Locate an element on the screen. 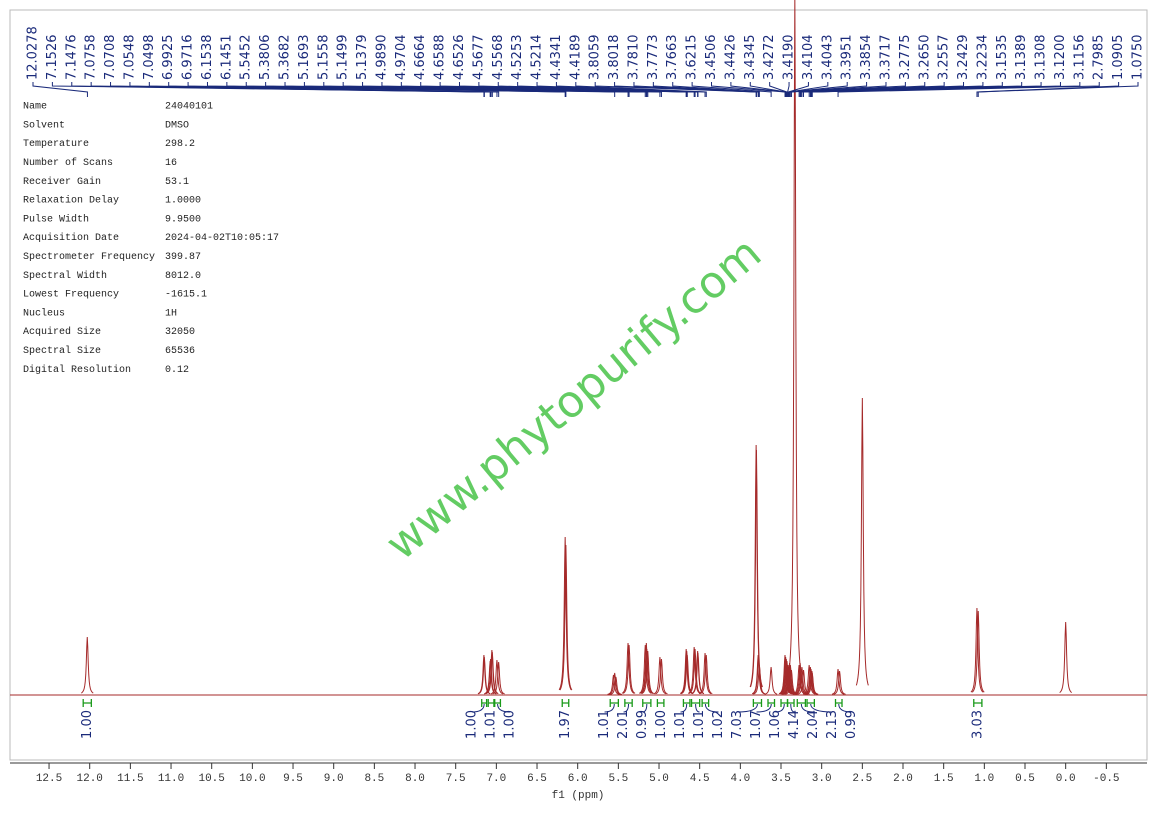  watermark: www.phytopurify.com is located at coordinates (573, 398).